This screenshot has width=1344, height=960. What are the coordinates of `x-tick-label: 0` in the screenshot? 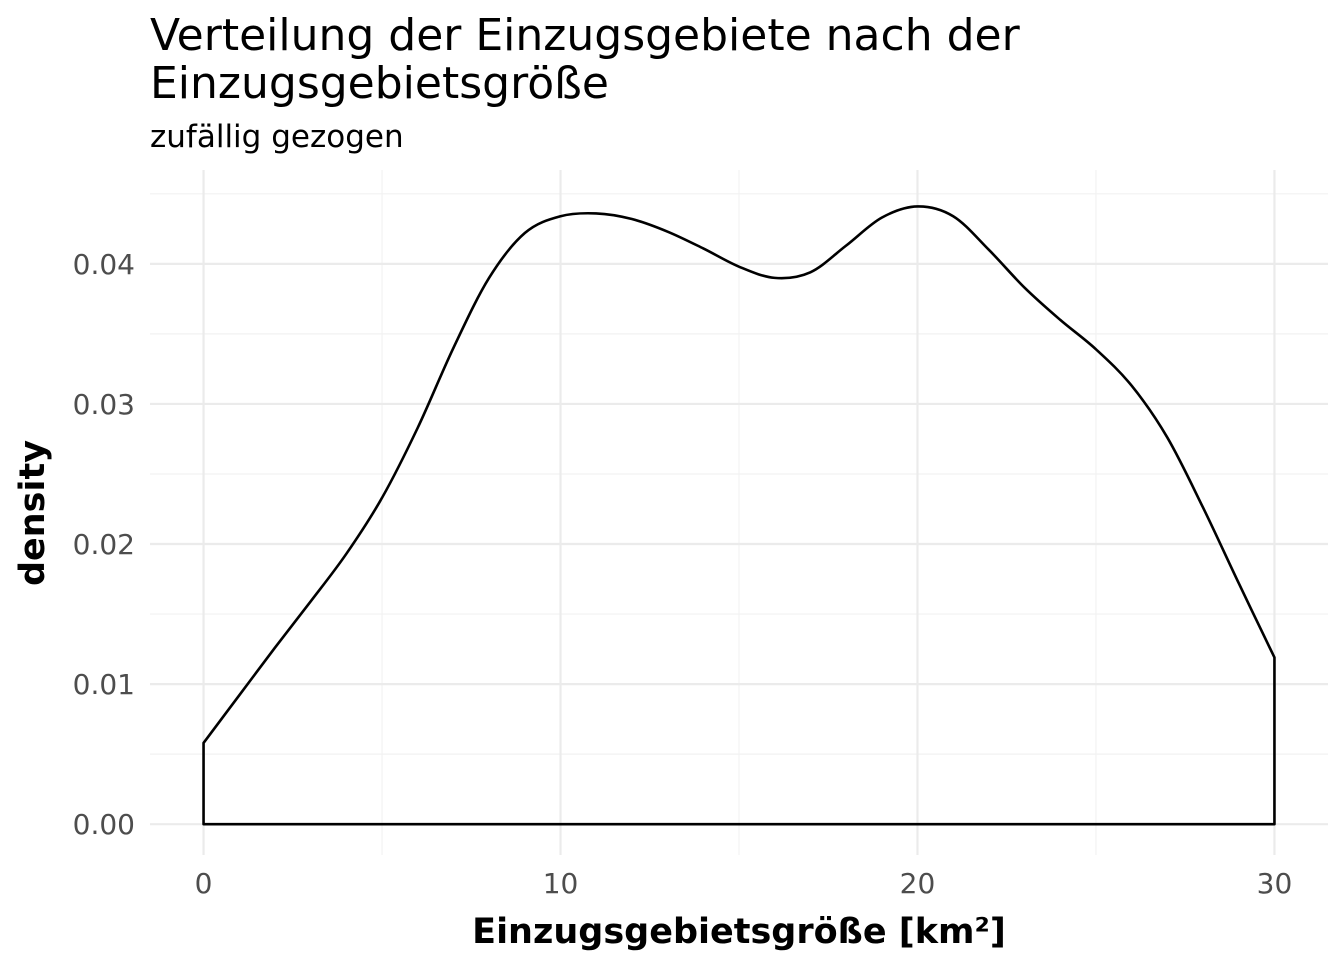 It's located at (204, 883).